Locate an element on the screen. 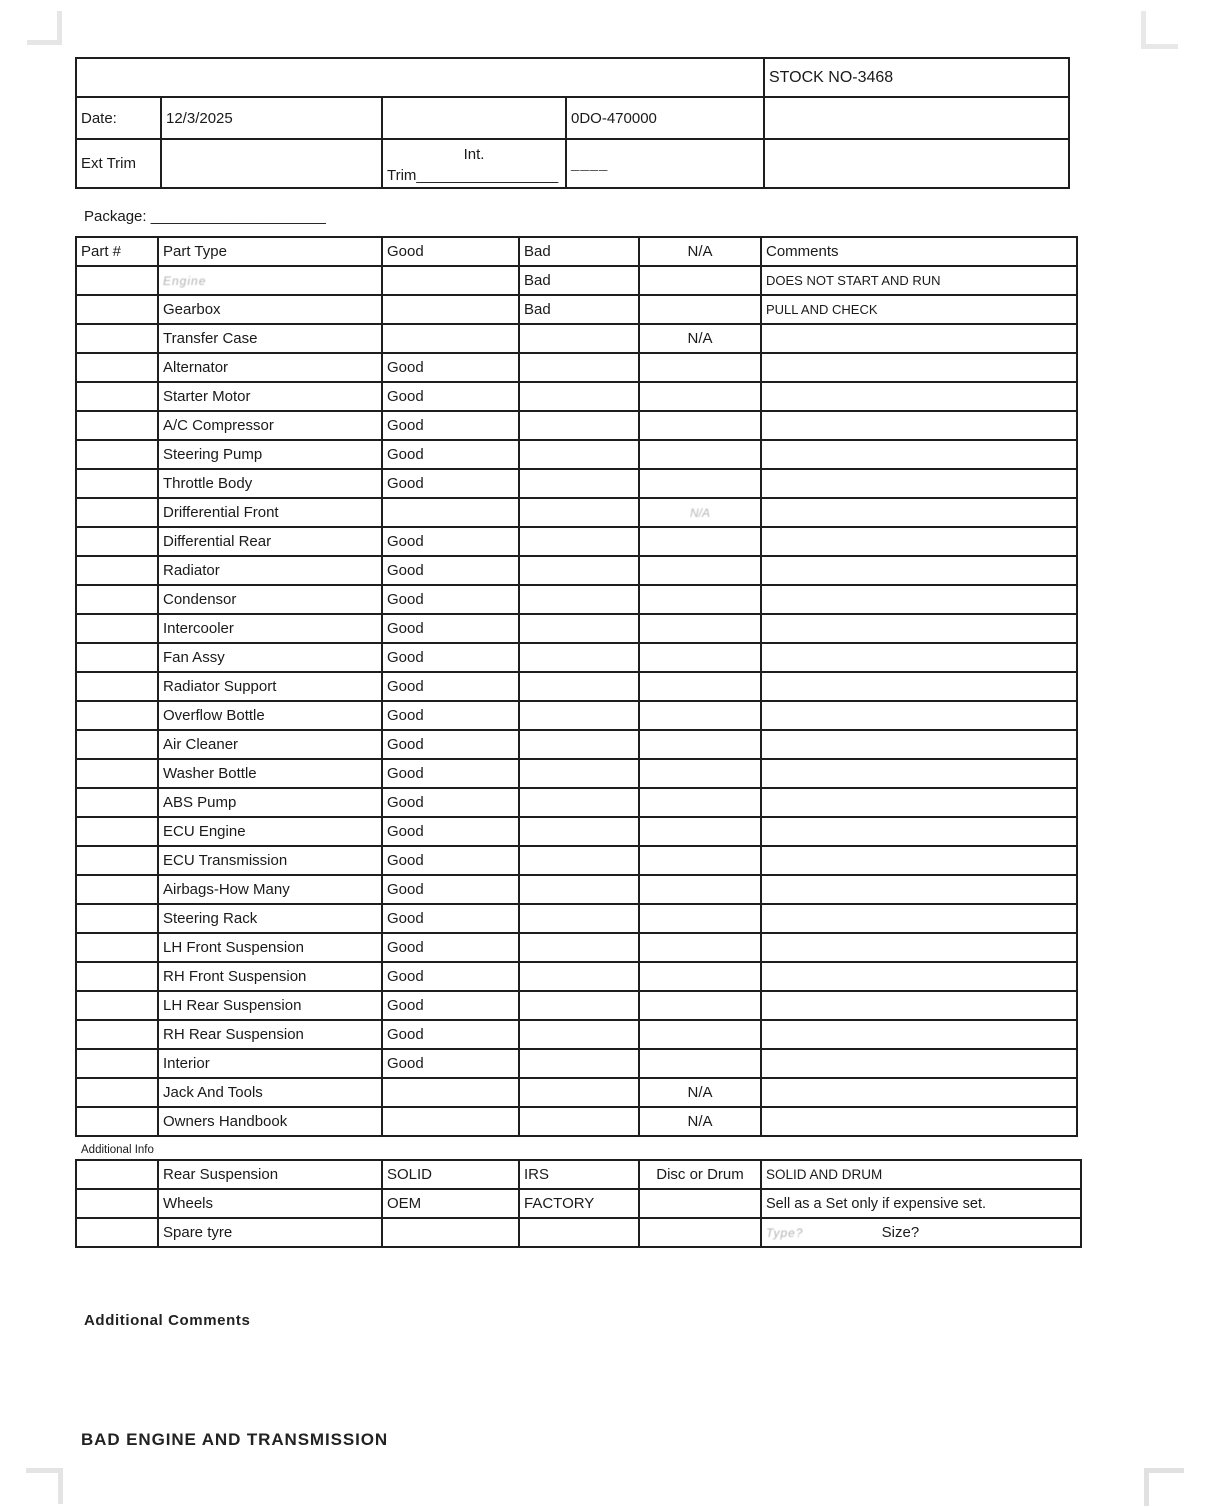 This screenshot has height=1507, width=1206. parts-table-row: Air Cleaner Good is located at coordinates (576, 744).